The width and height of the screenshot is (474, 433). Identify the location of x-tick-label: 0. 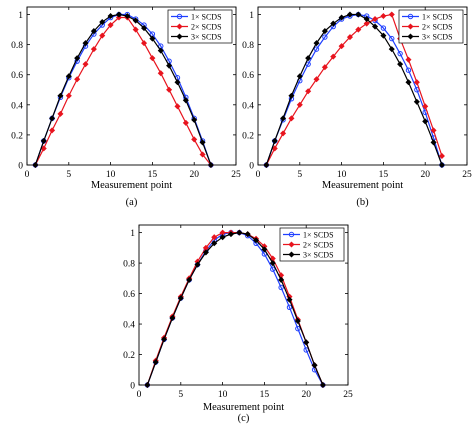
(139, 395).